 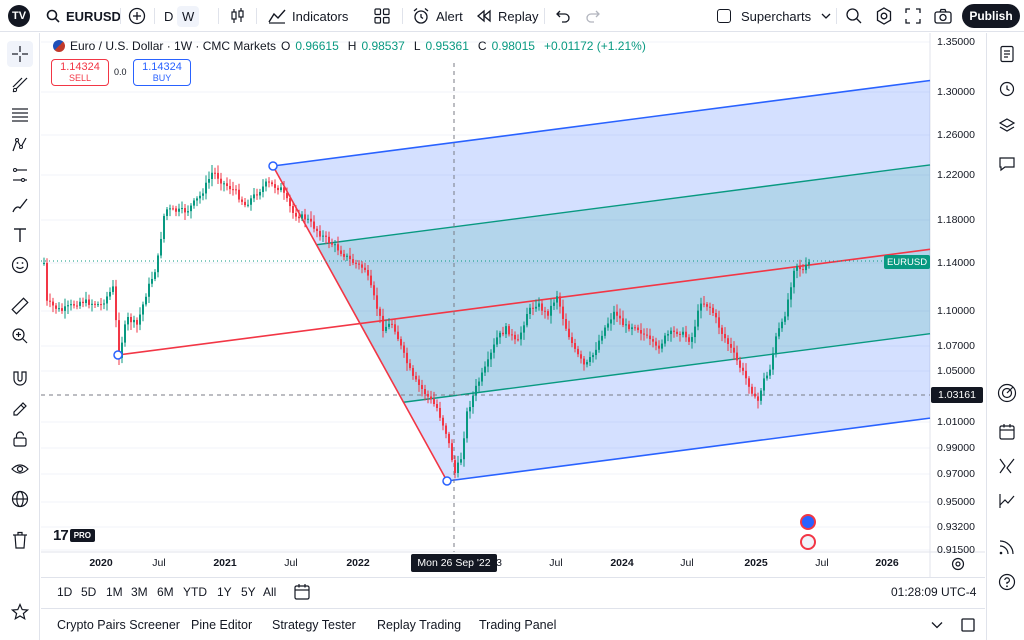 What do you see at coordinates (188, 16) in the screenshot?
I see `interval-w: W` at bounding box center [188, 16].